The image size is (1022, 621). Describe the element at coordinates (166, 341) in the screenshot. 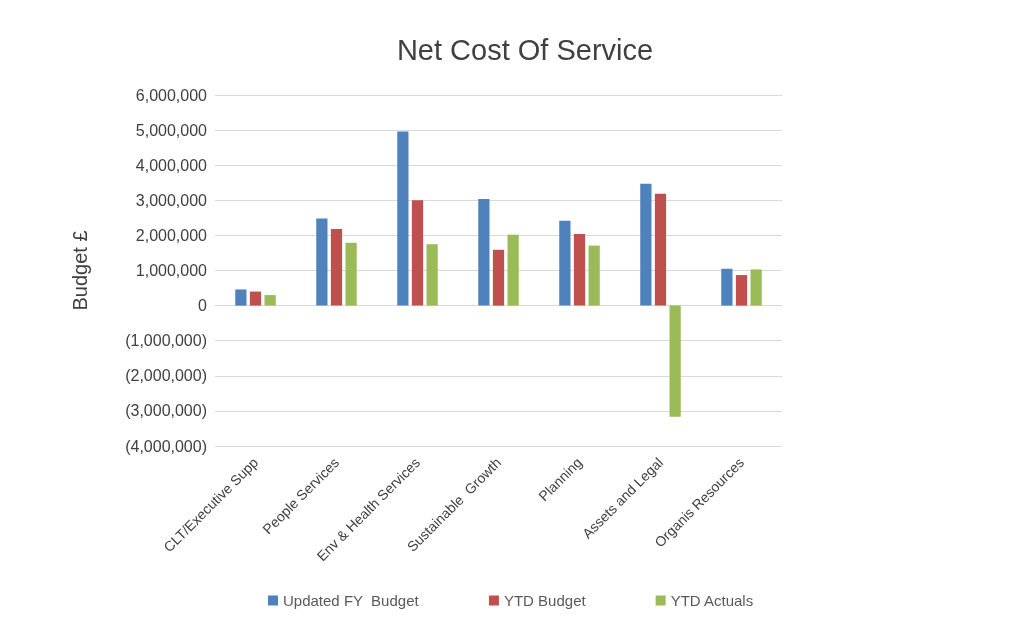

I see `y-tick-label: (1,000,000)` at that location.